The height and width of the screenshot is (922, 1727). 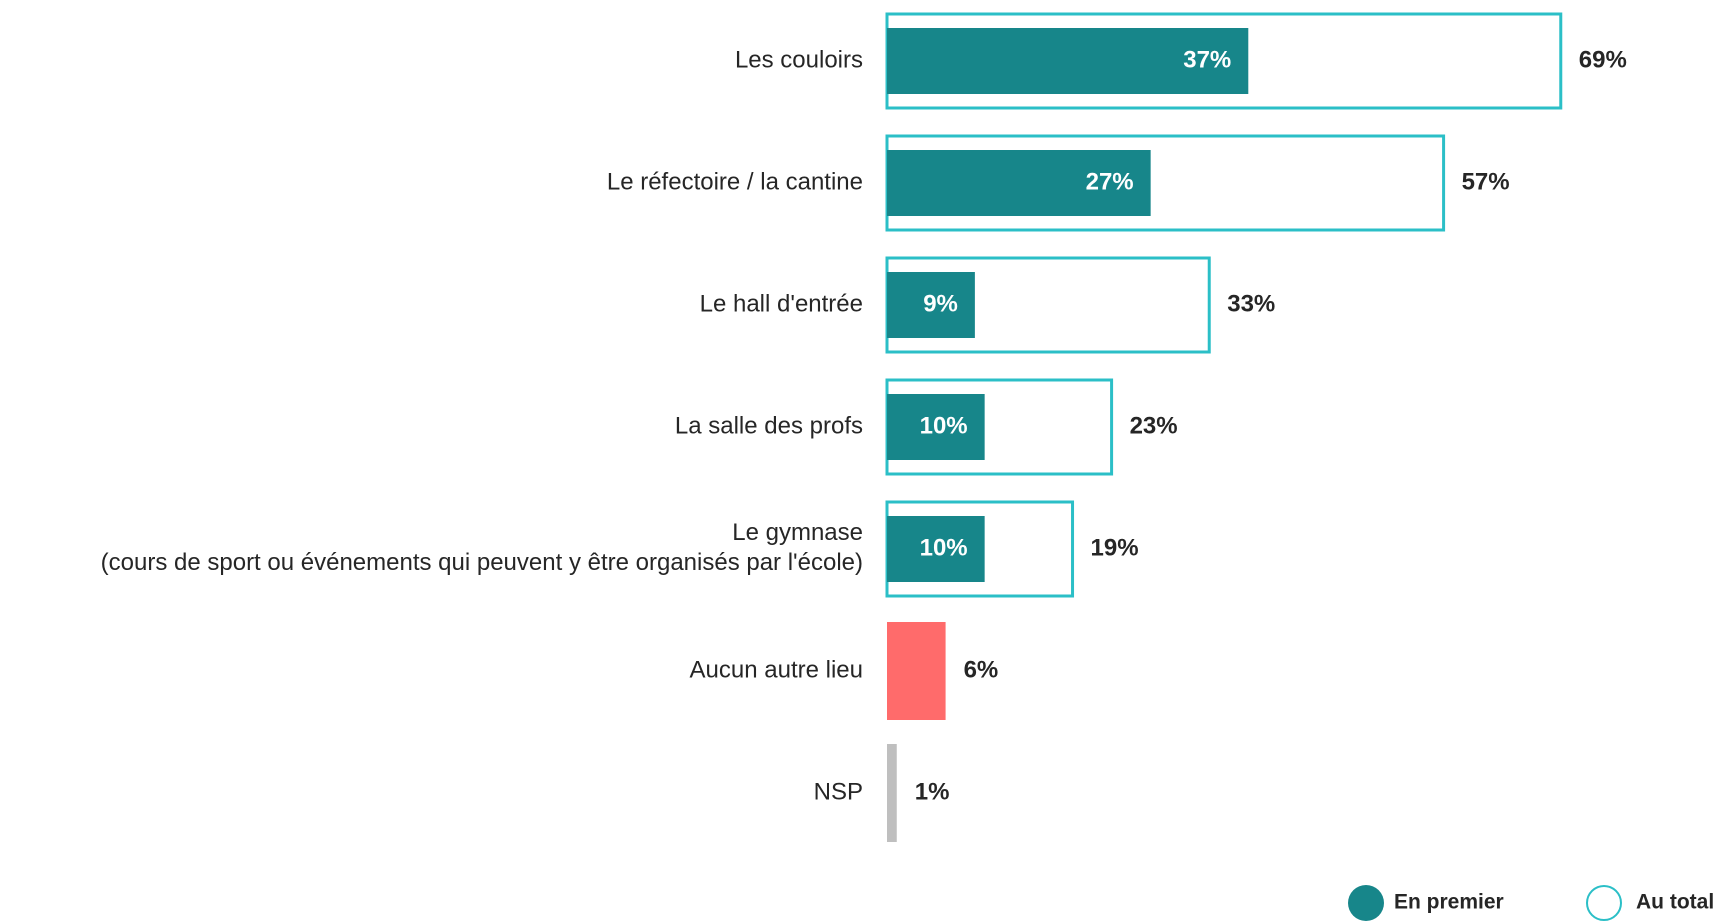 What do you see at coordinates (769, 425) in the screenshot?
I see `category-label: La salle des profs` at bounding box center [769, 425].